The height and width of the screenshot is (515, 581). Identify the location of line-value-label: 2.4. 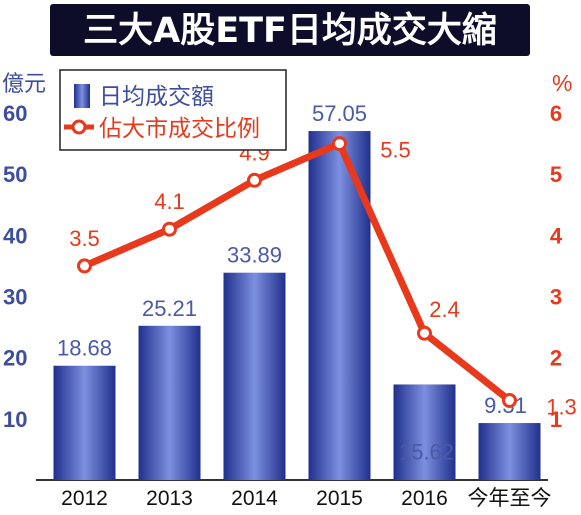
(444, 309).